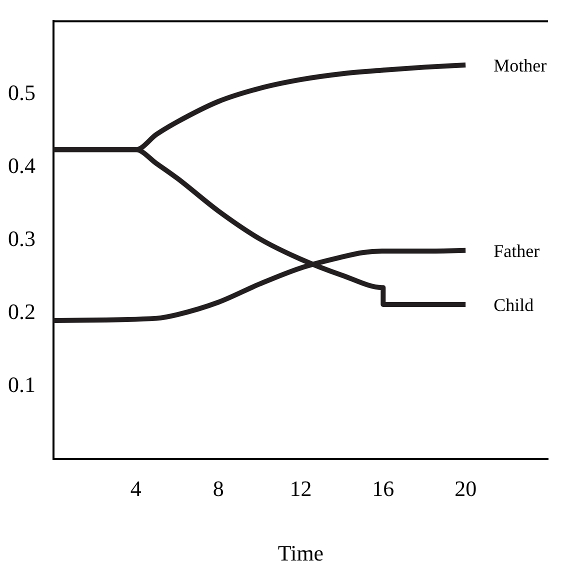  Describe the element at coordinates (383, 489) in the screenshot. I see `x-tick-label: 16` at that location.